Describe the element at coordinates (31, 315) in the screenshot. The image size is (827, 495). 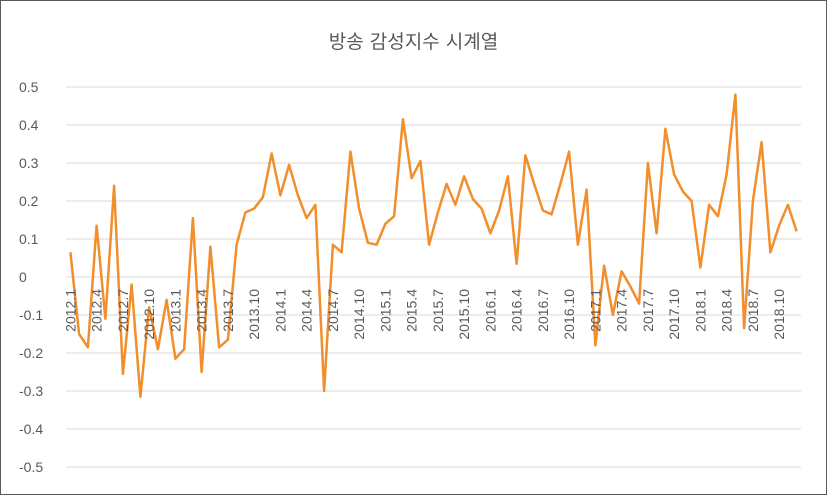
I see `y-tick-label: -0.1` at that location.